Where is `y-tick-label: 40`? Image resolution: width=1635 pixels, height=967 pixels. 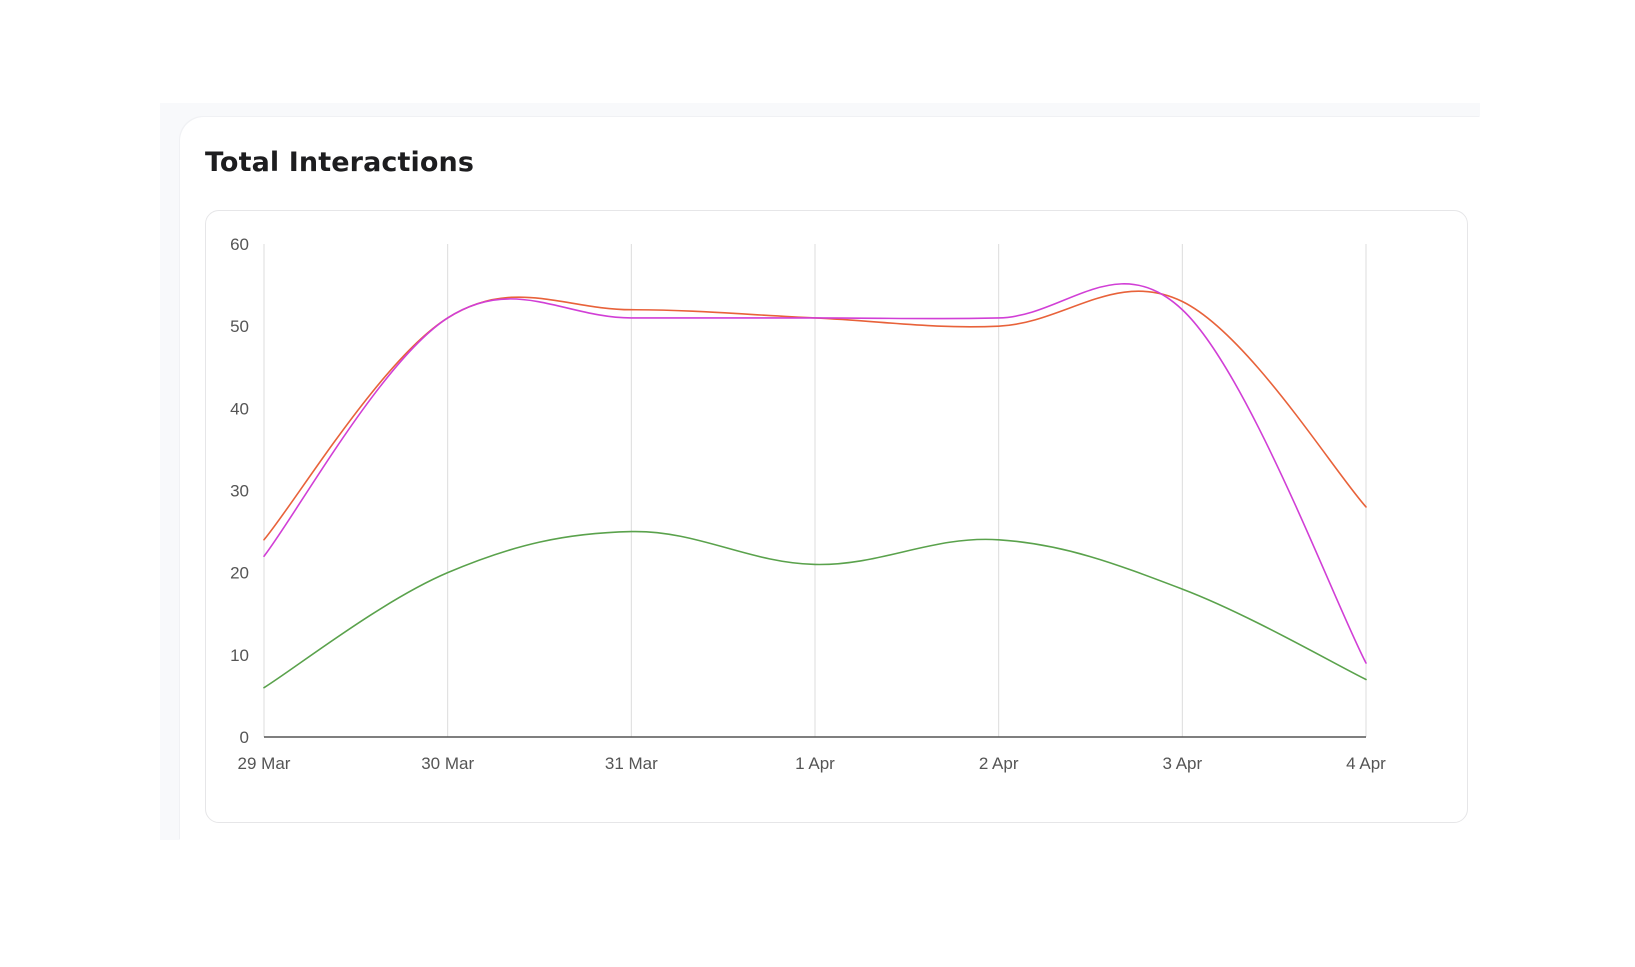
y-tick-label: 40 is located at coordinates (239, 408).